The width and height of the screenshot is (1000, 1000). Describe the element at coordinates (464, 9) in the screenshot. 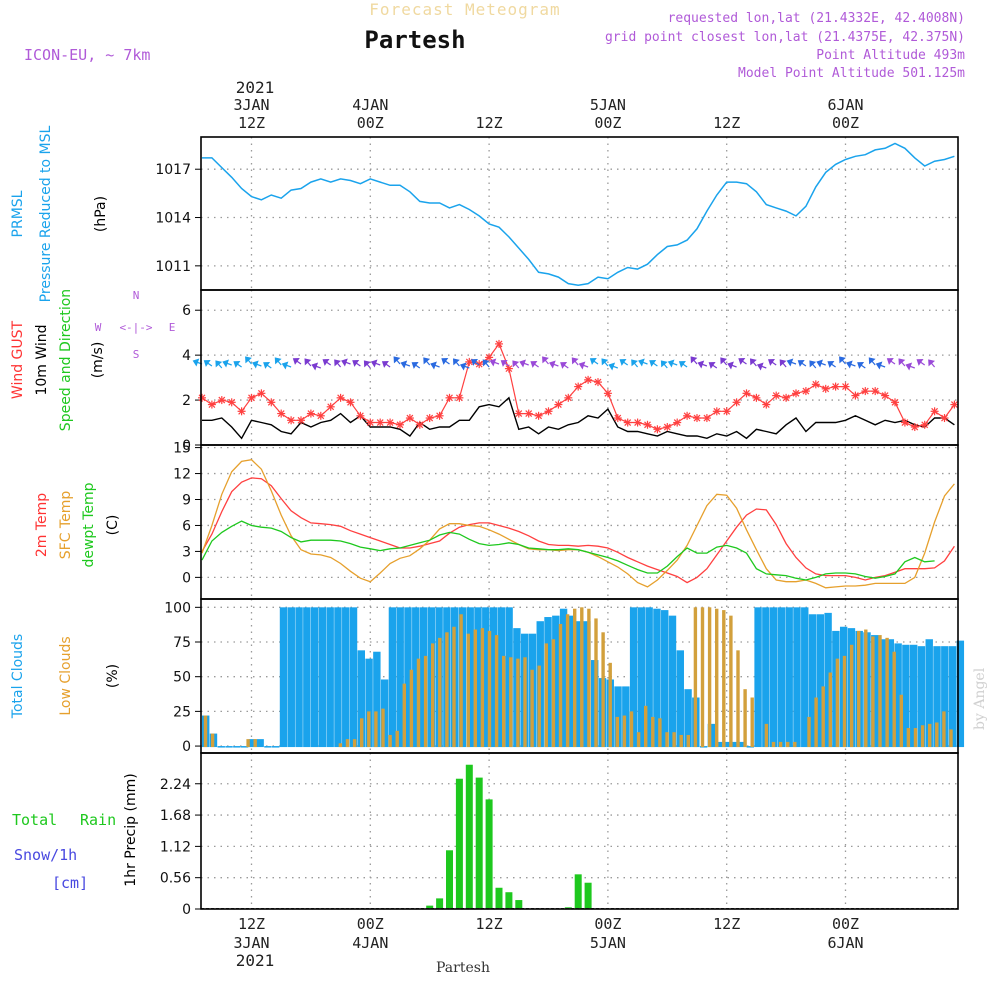

I see `faint-title: Forecast Meteogram` at that location.